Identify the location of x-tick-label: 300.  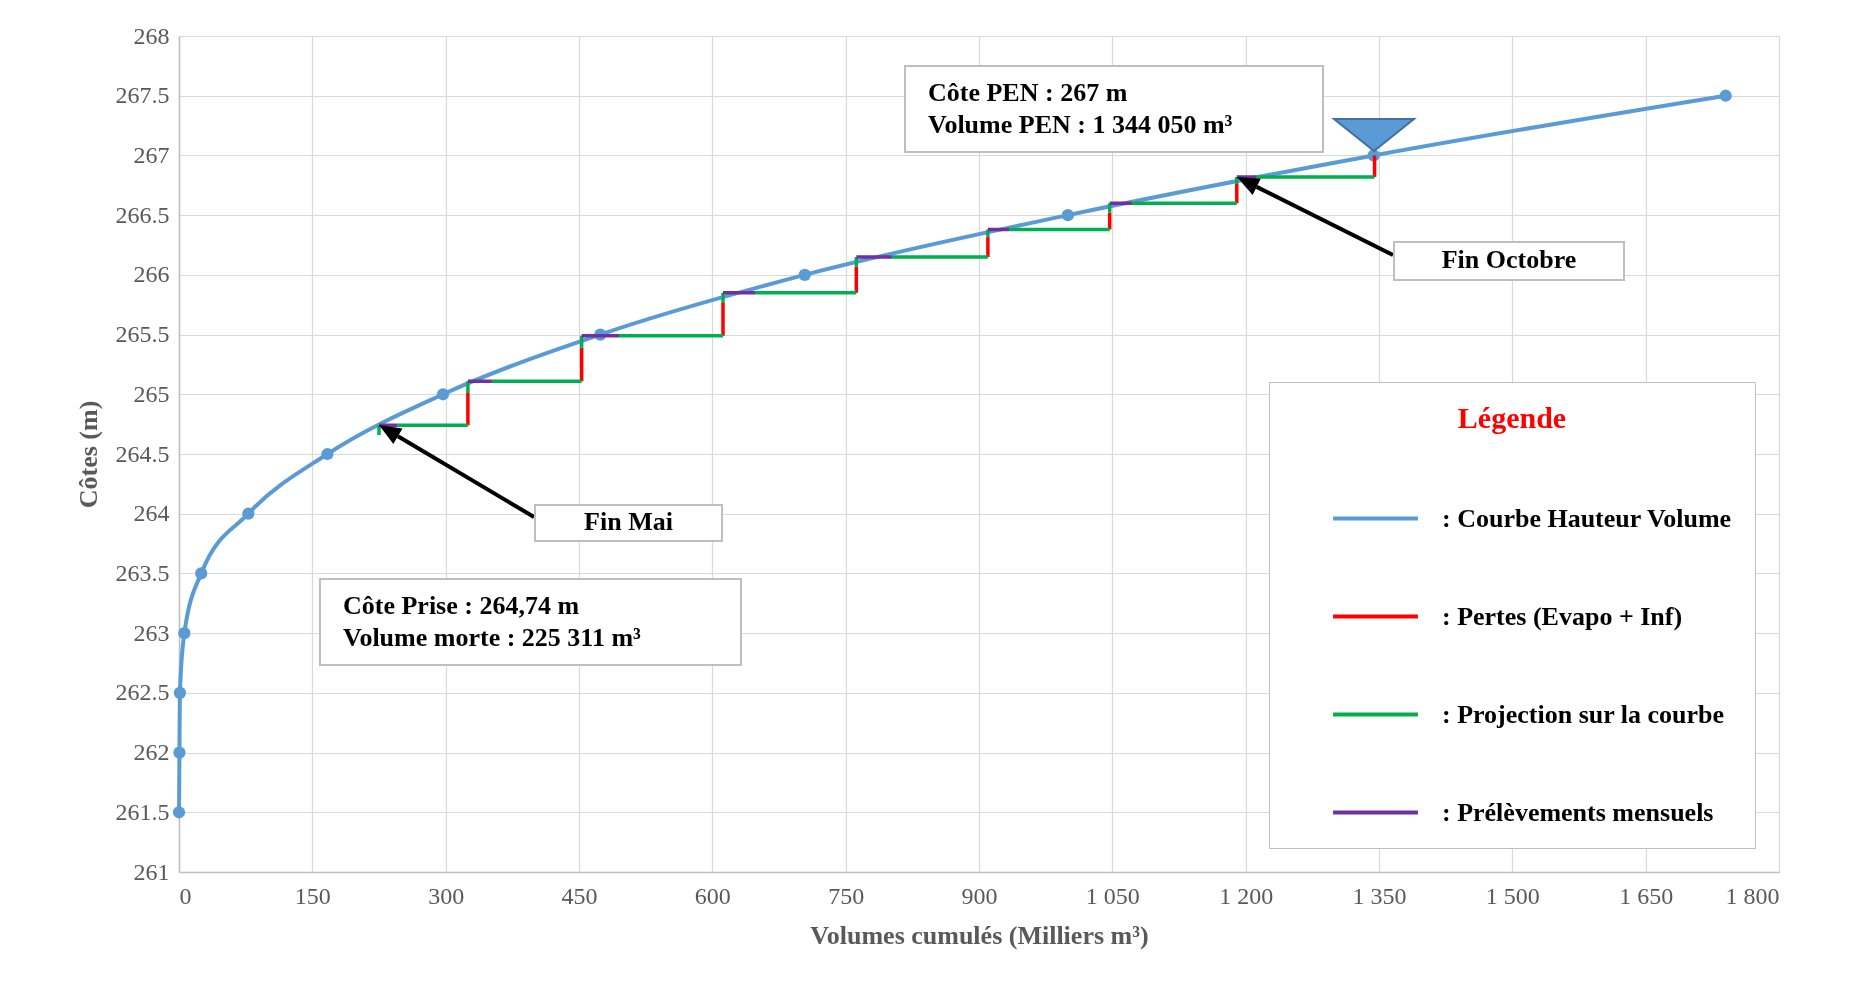
(446, 895).